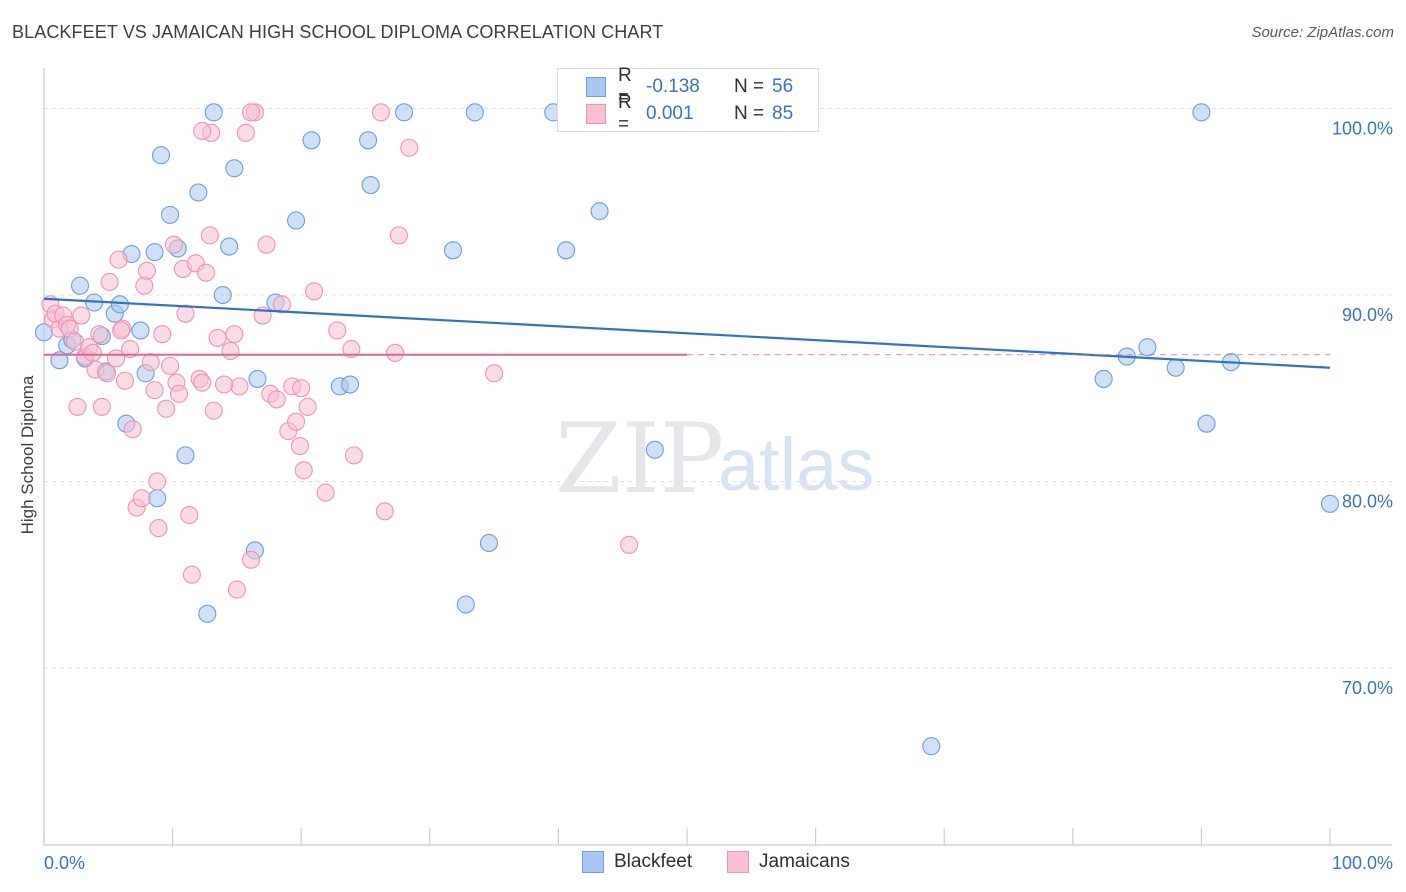 The height and width of the screenshot is (892, 1406). I want to click on r-value: 0.001, so click(670, 113).